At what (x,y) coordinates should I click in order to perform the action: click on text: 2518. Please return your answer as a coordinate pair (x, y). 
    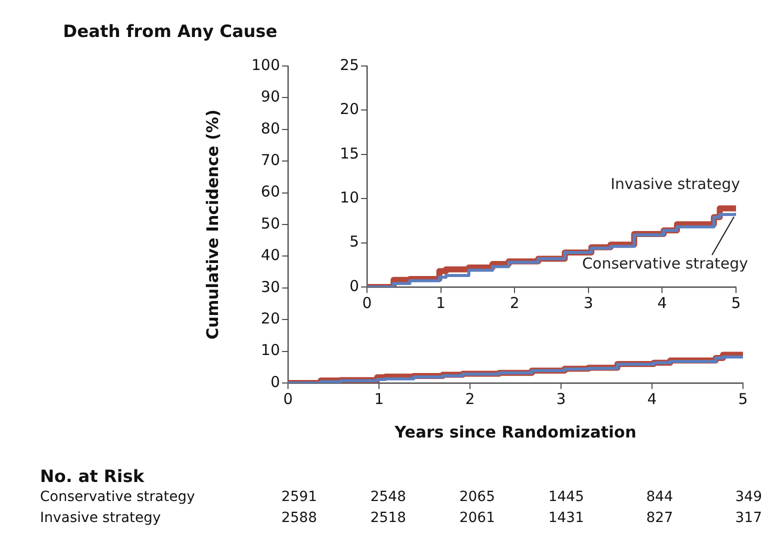
    Looking at the image, I should click on (387, 519).